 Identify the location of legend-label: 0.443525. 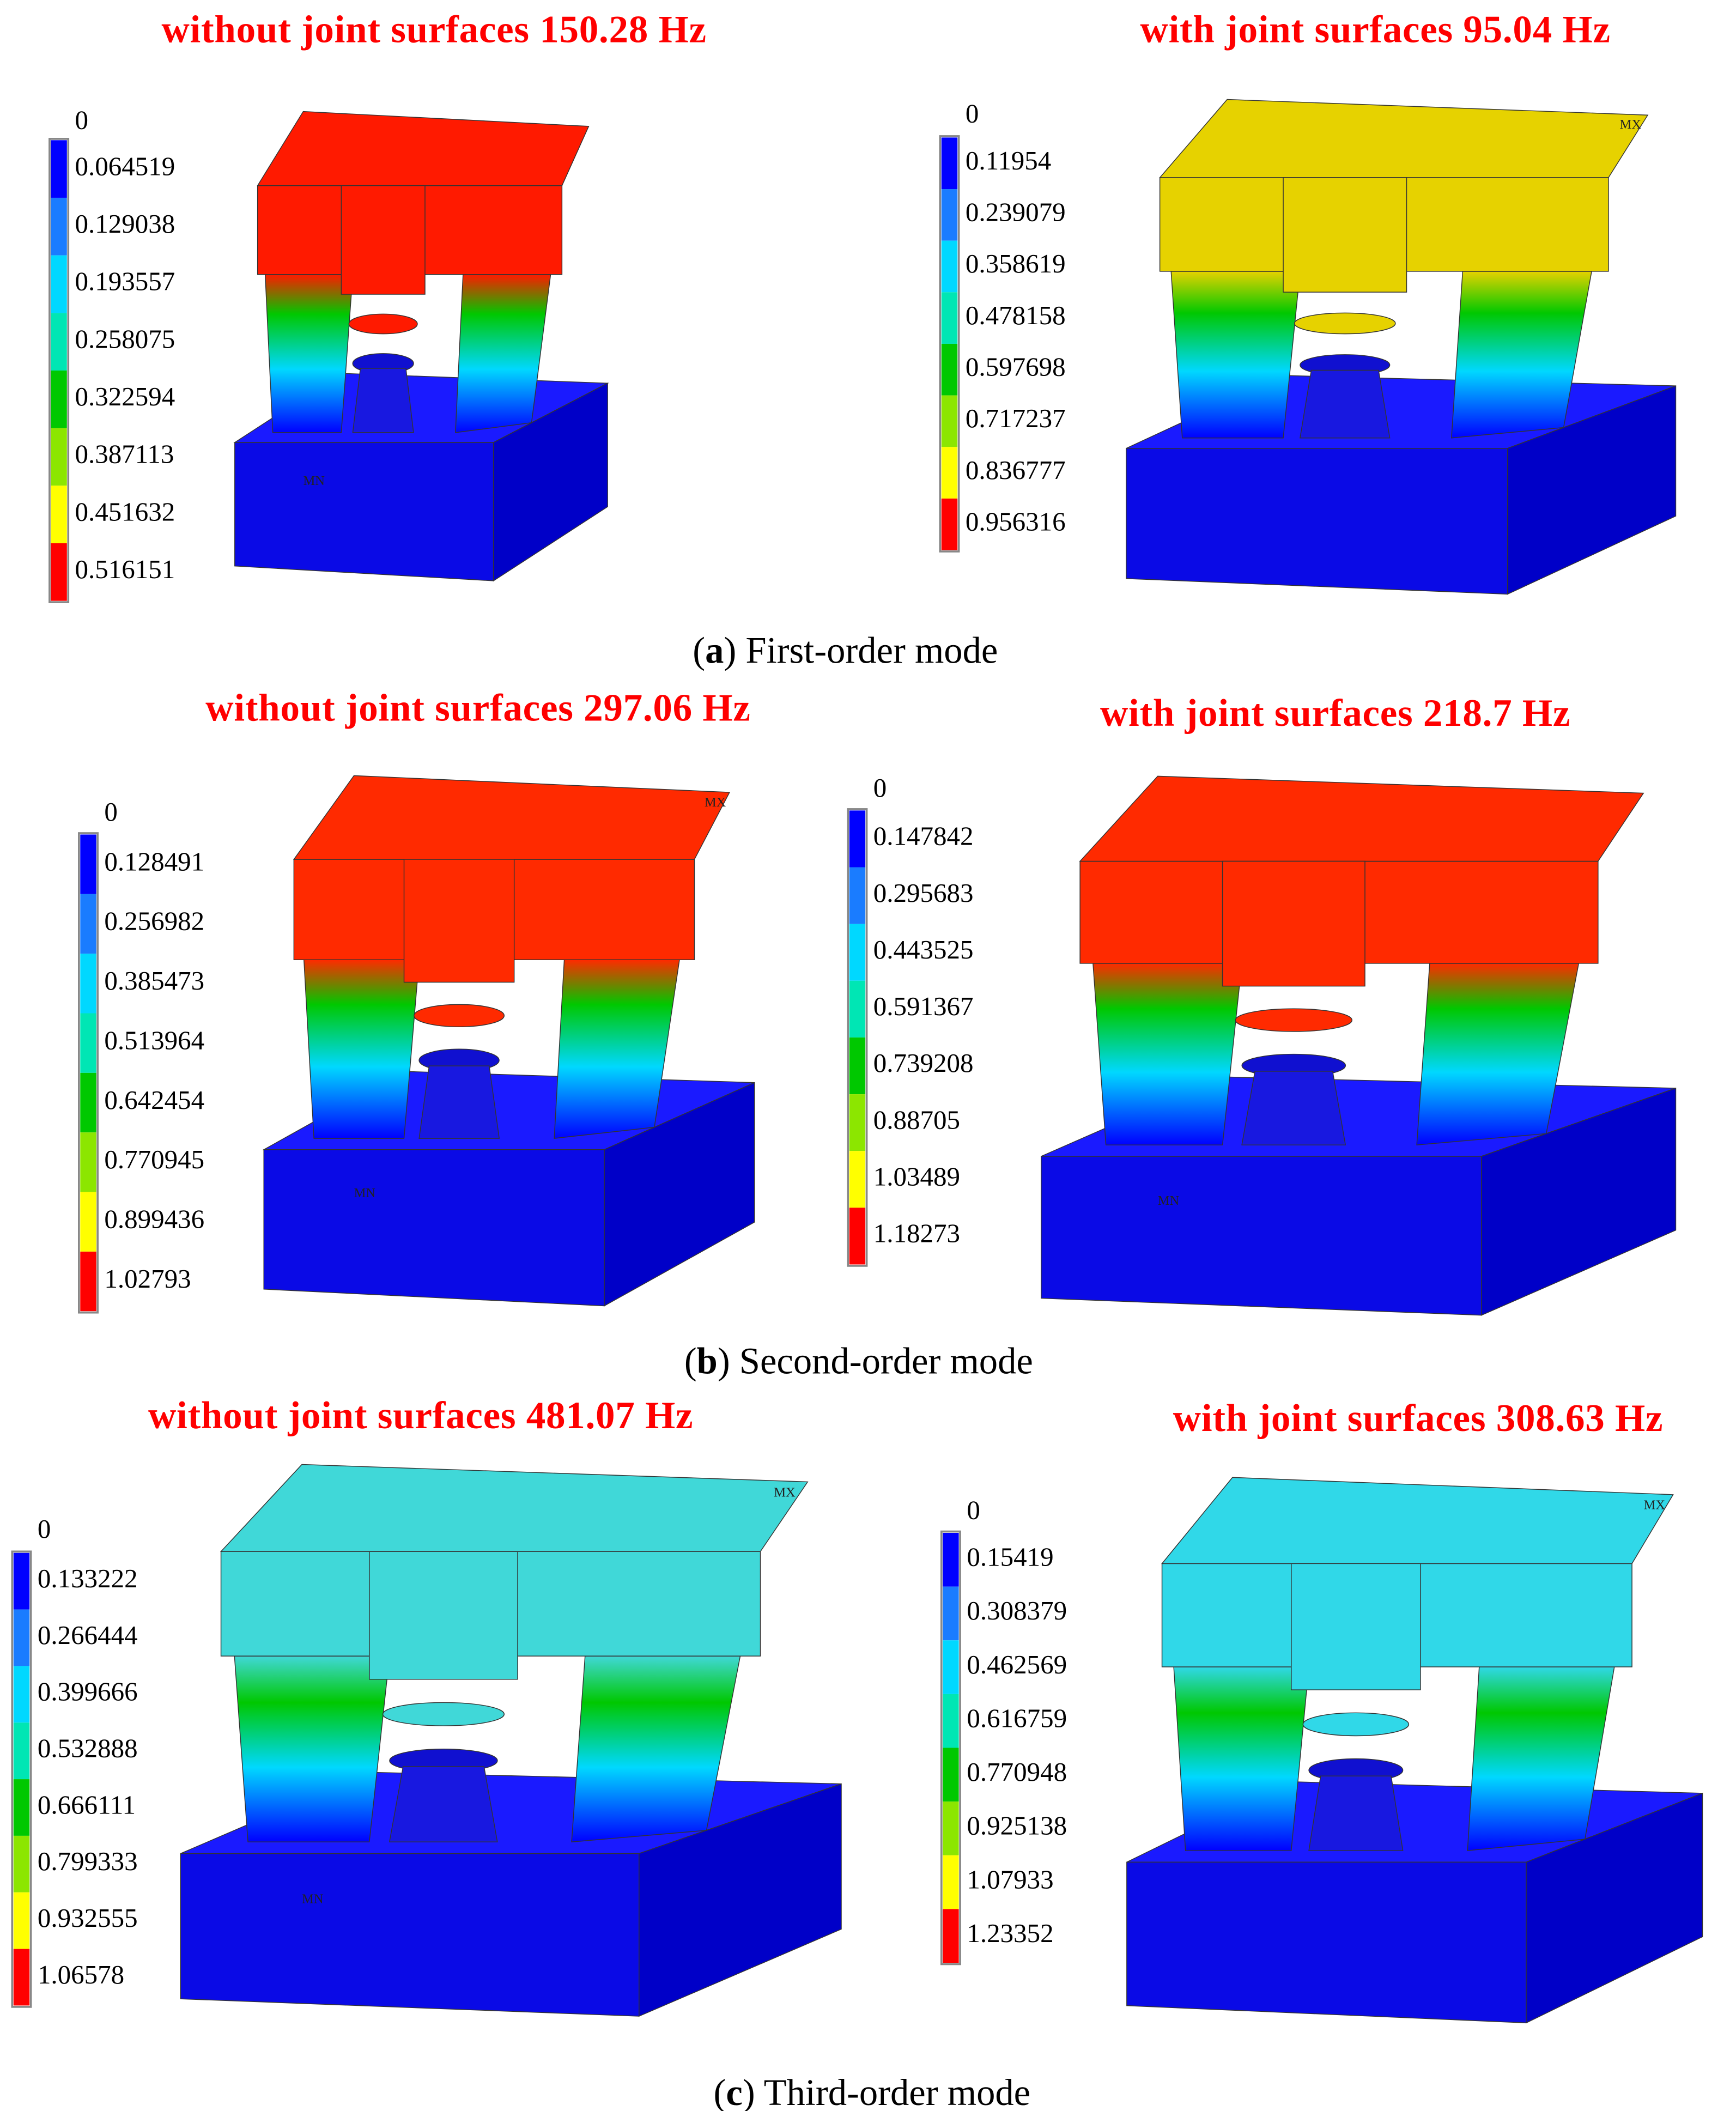
(924, 949).